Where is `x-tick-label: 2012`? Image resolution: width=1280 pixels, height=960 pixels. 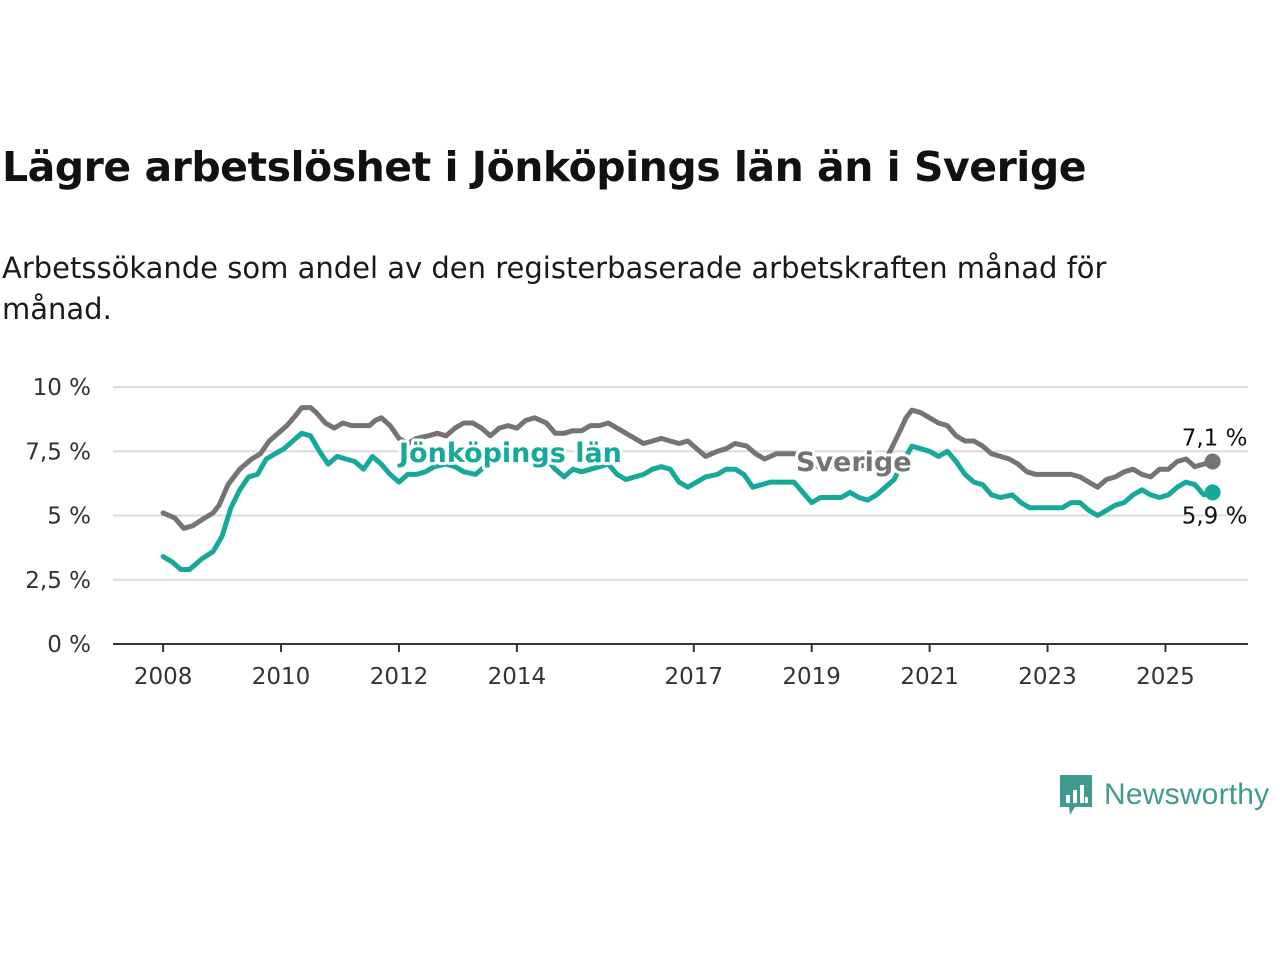 x-tick-label: 2012 is located at coordinates (399, 677).